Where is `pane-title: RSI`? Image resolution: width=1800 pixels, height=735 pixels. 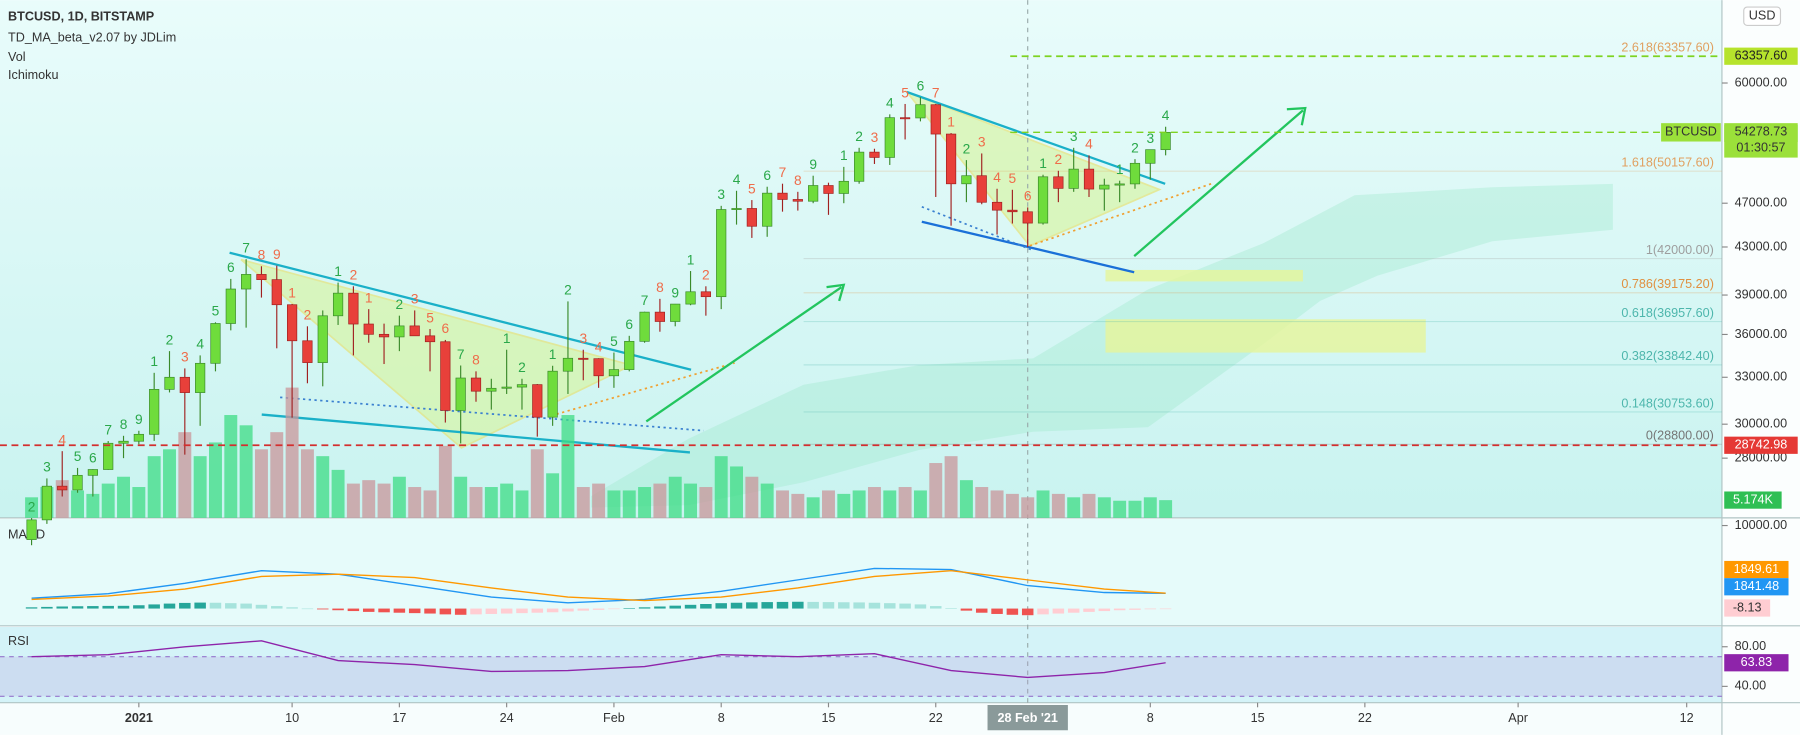 pane-title: RSI is located at coordinates (18, 641).